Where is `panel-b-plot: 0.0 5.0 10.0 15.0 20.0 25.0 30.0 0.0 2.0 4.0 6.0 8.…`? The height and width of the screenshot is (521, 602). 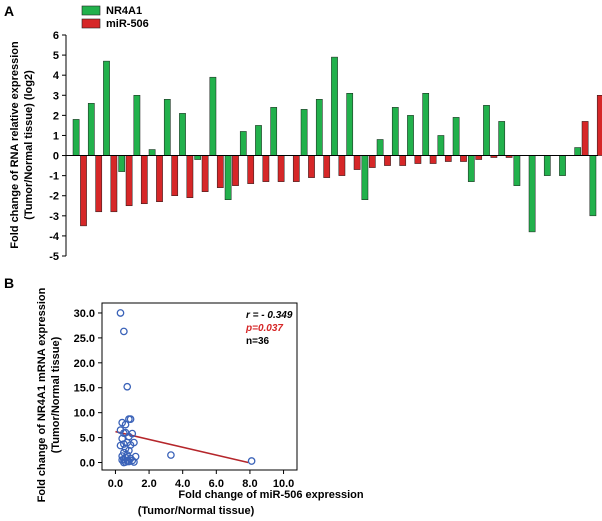 panel-b-plot: 0.0 5.0 10.0 15.0 20.0 25.0 30.0 0.0 2.0 4.0 6.0 8.… is located at coordinates (186, 396).